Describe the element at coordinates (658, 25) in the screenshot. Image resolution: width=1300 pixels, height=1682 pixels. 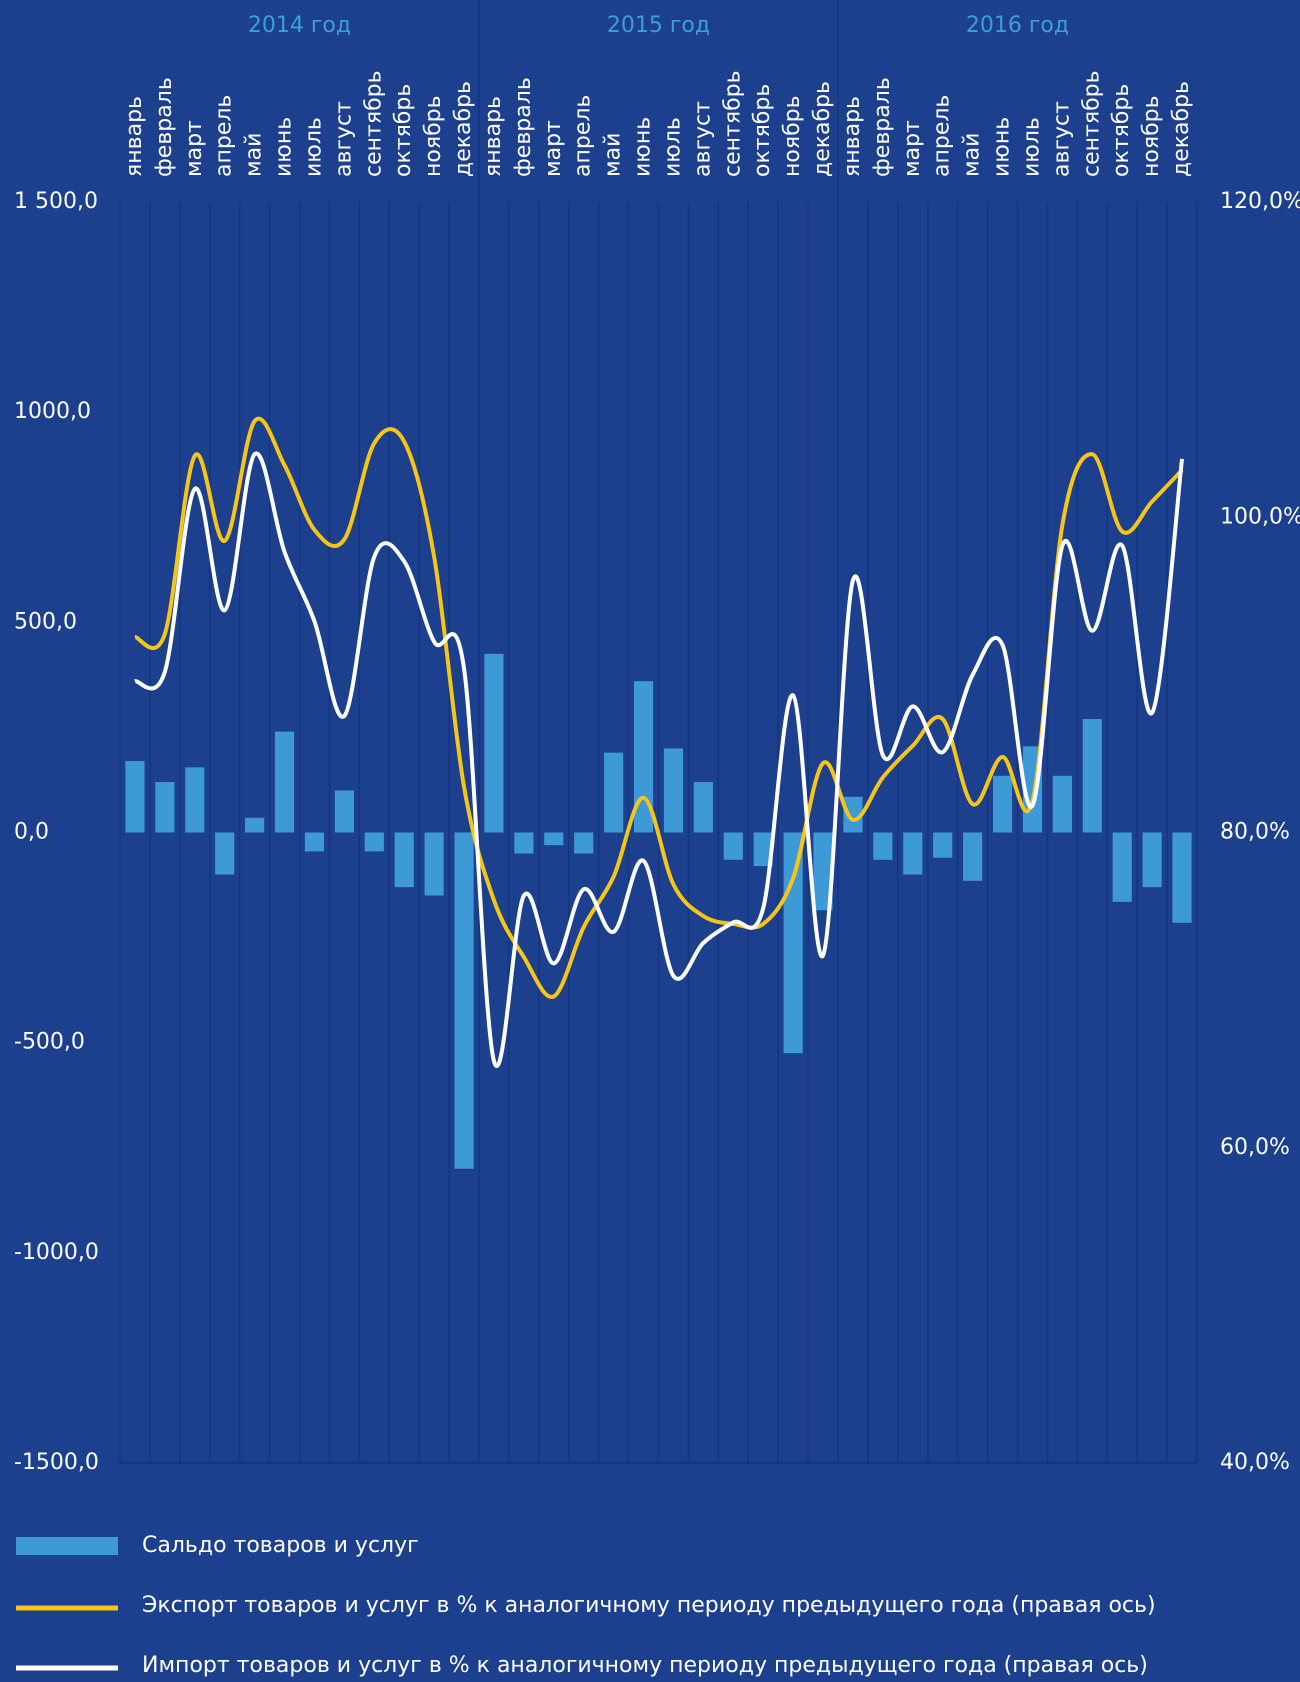
I see `year-label: 2015 год` at that location.